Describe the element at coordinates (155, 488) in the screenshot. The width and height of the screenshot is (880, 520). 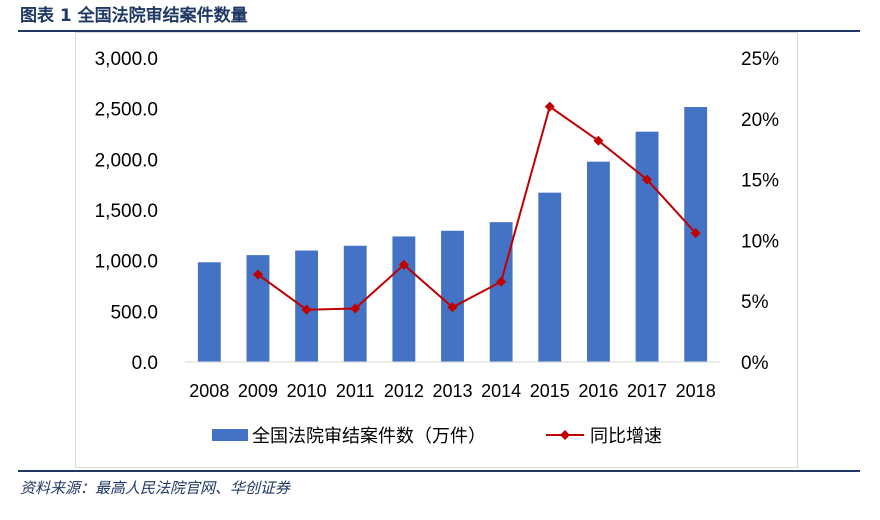
I see `source-note: 资料来源：最高人民法院官网、华创证券` at that location.